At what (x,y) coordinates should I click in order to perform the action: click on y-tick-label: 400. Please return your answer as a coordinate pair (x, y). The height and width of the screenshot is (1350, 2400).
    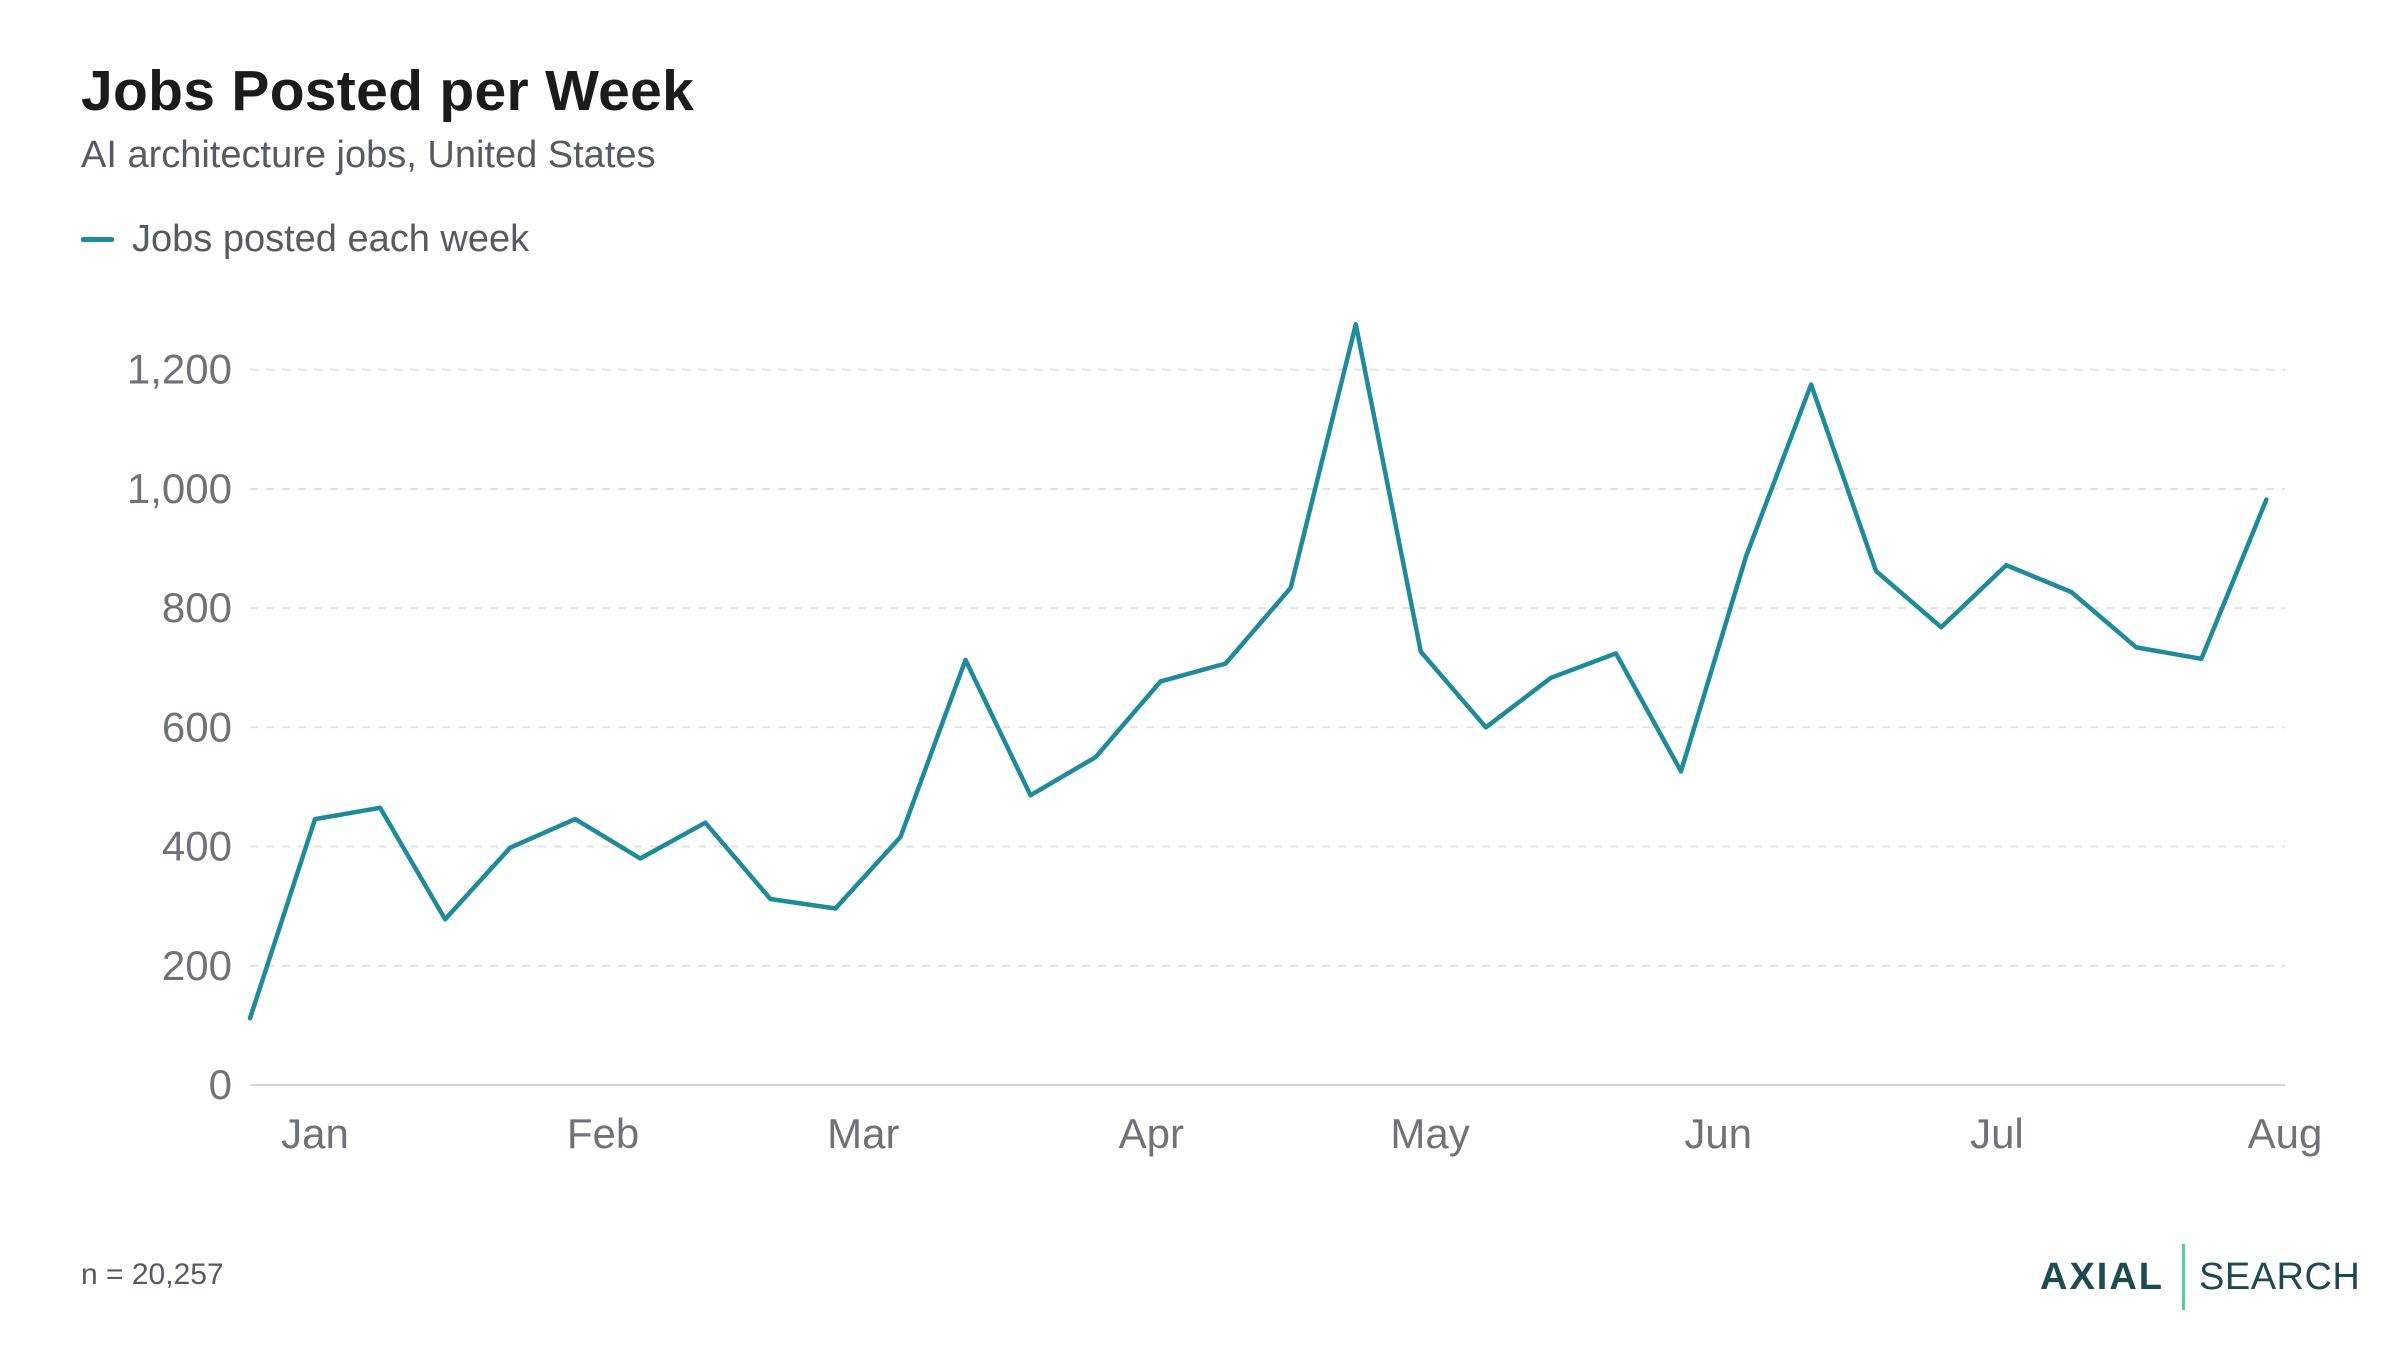
    Looking at the image, I should click on (197, 846).